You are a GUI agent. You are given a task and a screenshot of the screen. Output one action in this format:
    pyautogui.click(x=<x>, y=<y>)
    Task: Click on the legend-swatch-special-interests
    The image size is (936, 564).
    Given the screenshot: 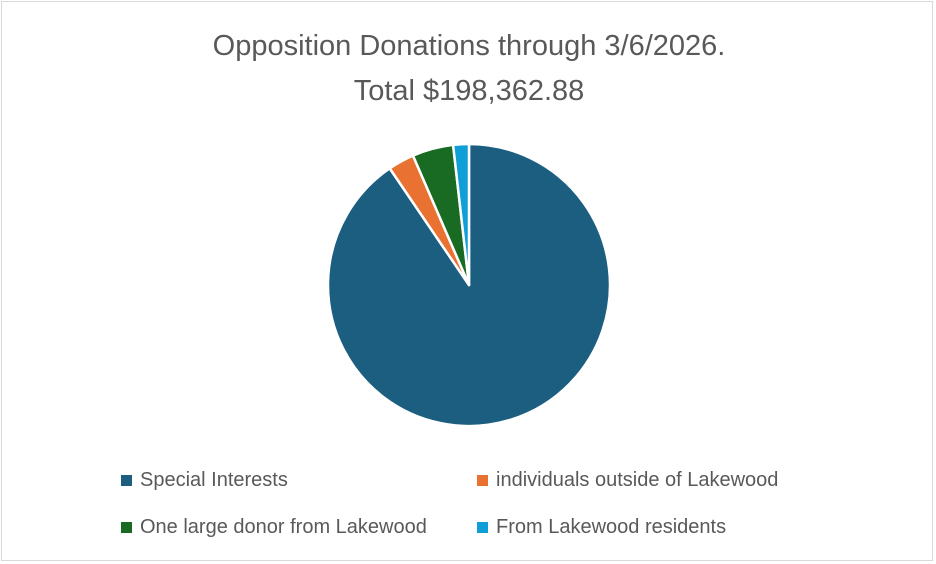 What is the action you would take?
    pyautogui.click(x=126, y=480)
    